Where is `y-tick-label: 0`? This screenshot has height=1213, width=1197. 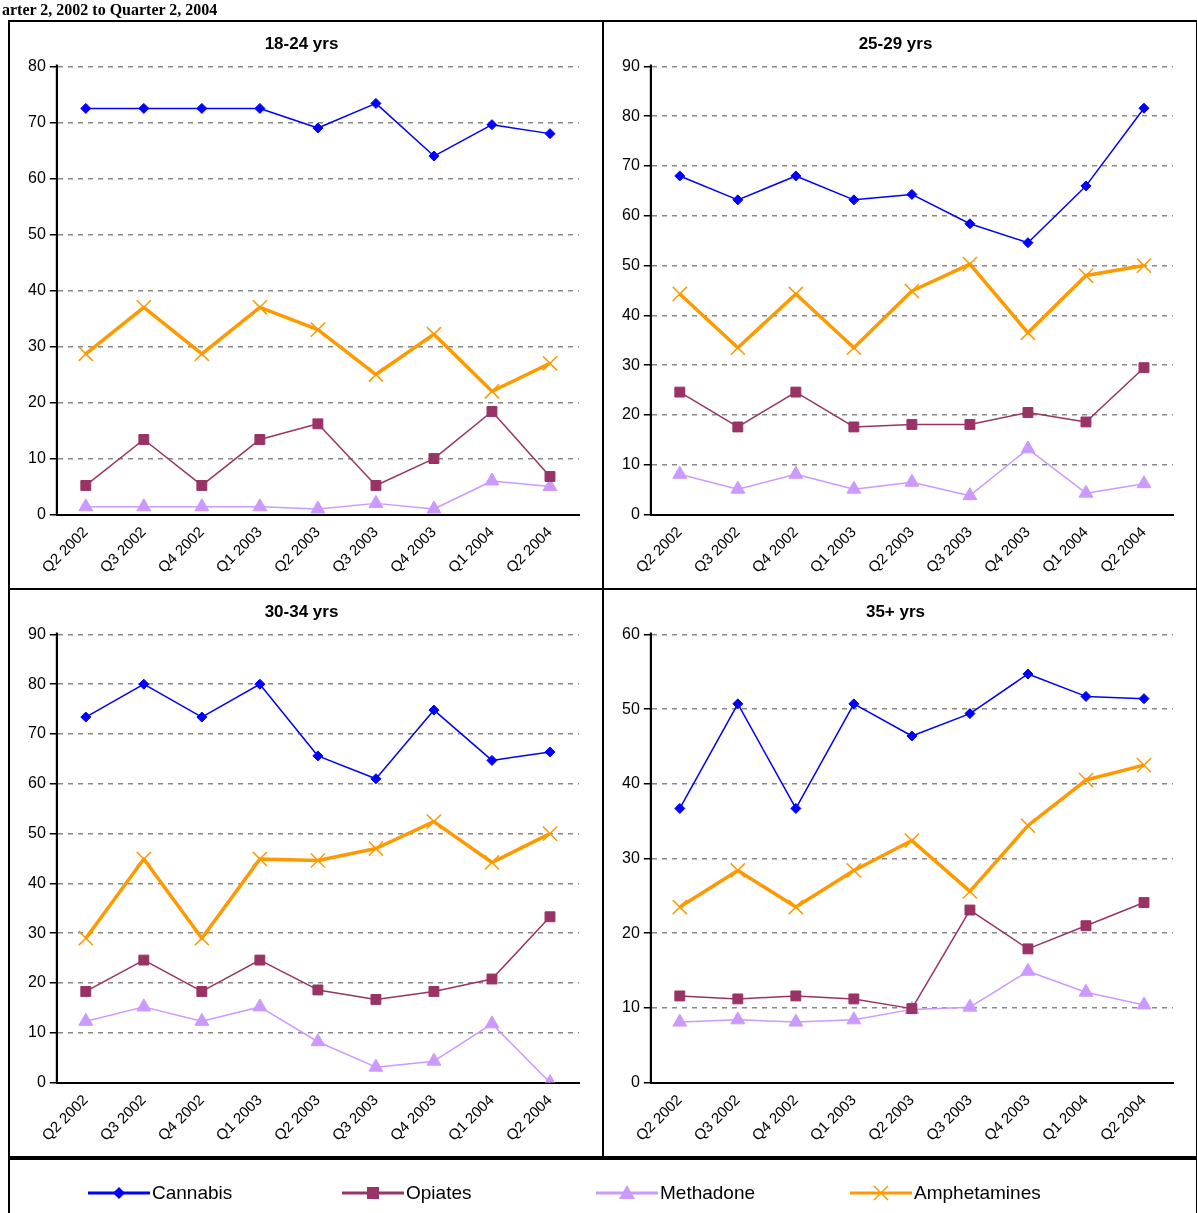 y-tick-label: 0 is located at coordinates (635, 1081).